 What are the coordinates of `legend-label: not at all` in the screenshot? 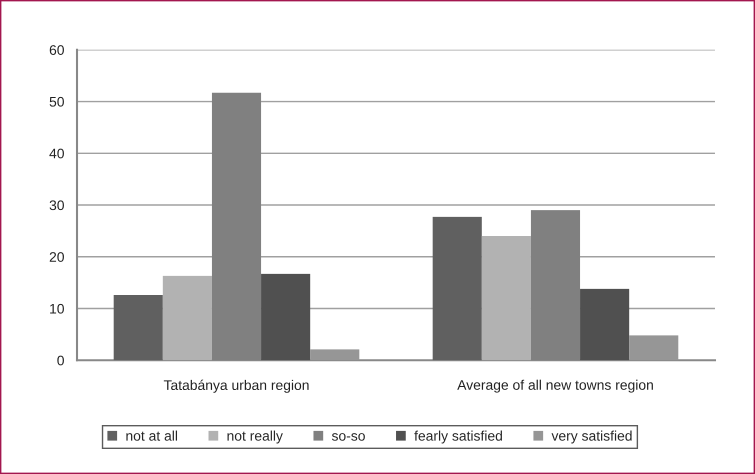 It's located at (152, 435).